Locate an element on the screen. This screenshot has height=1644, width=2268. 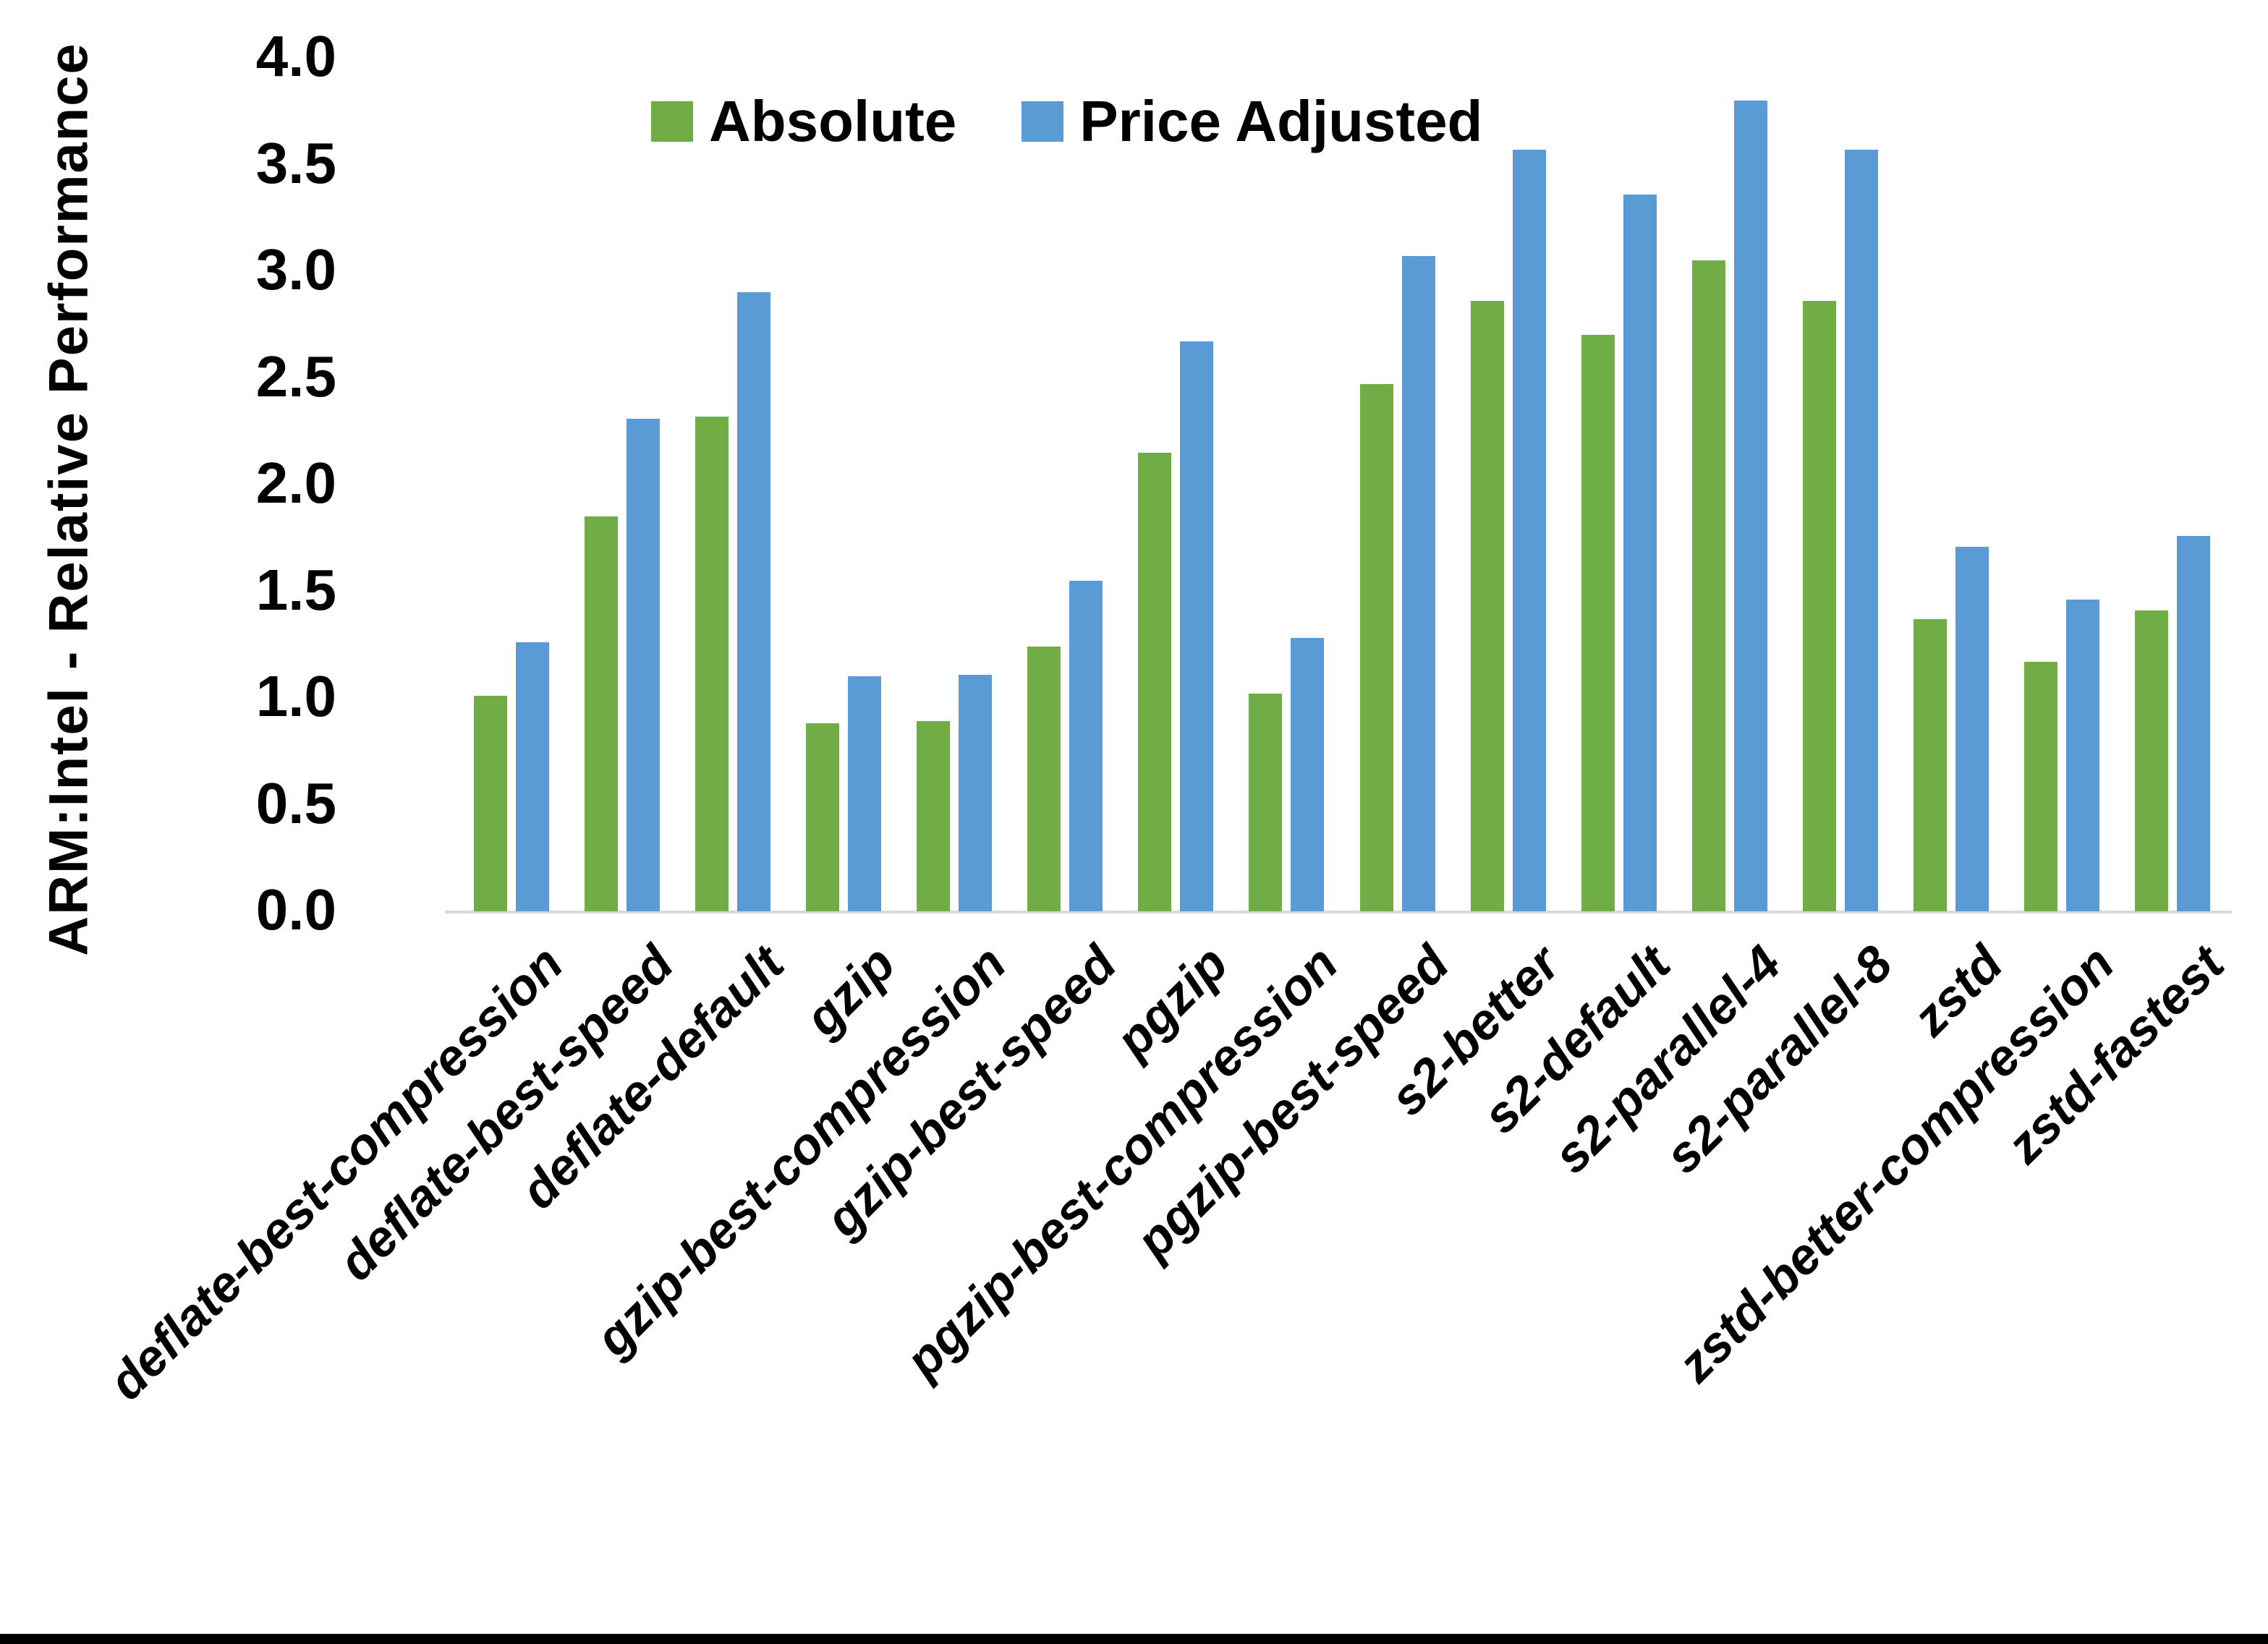
y-tick-label-0.0: 0.0 is located at coordinates (295, 909).